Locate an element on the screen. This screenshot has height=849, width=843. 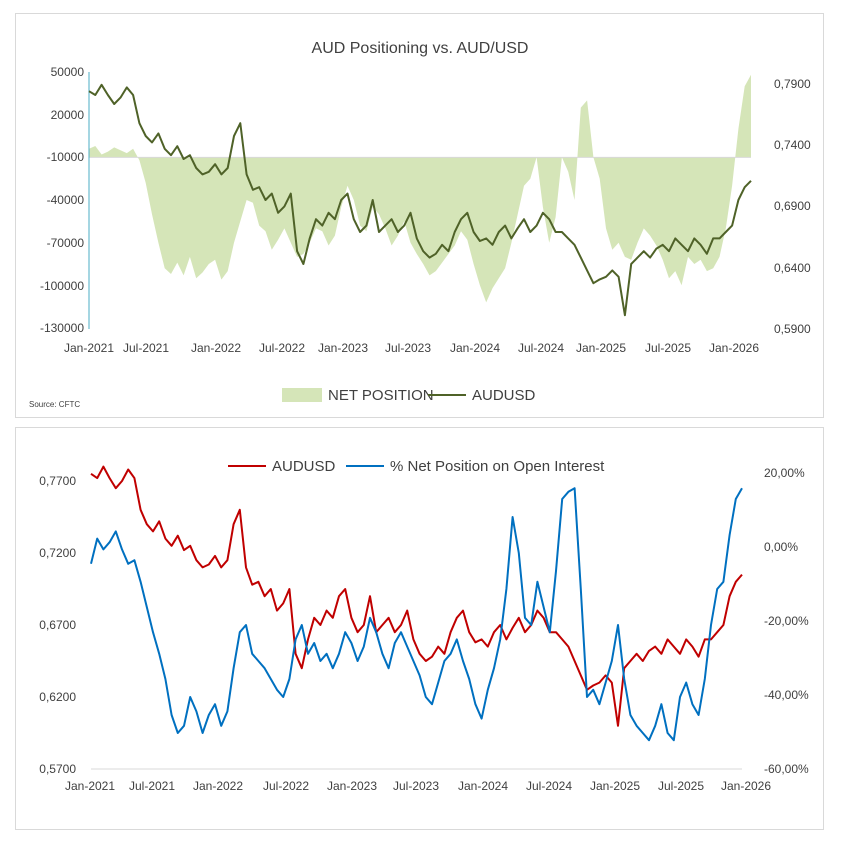
y-left-tick-label: 0,6200 is located at coordinates (57, 697).